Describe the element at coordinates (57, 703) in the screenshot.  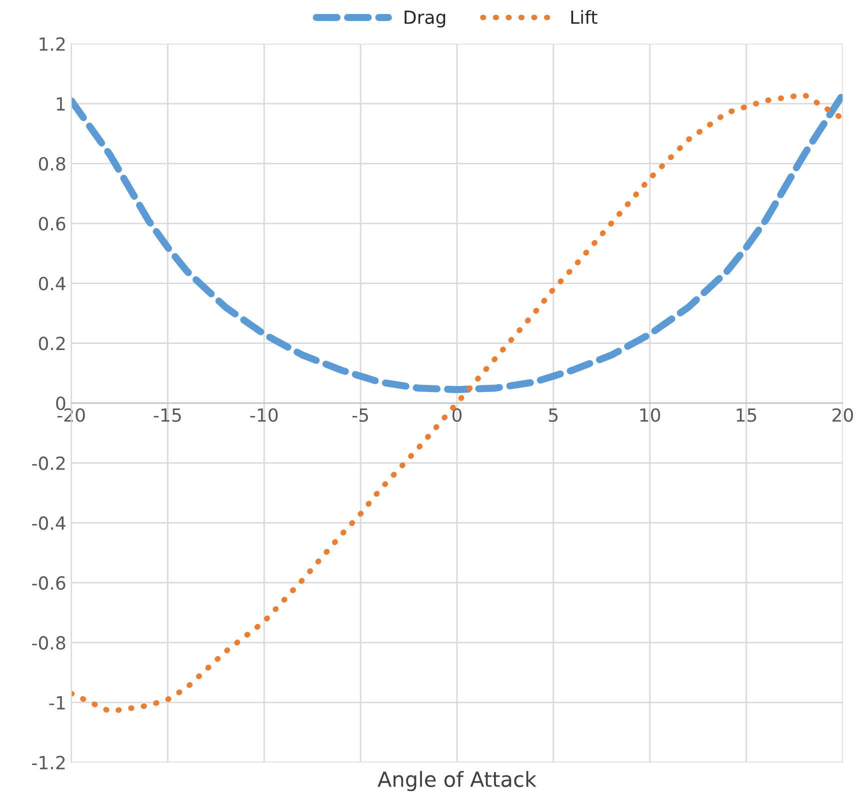
I see `y-tick-label: -1` at that location.